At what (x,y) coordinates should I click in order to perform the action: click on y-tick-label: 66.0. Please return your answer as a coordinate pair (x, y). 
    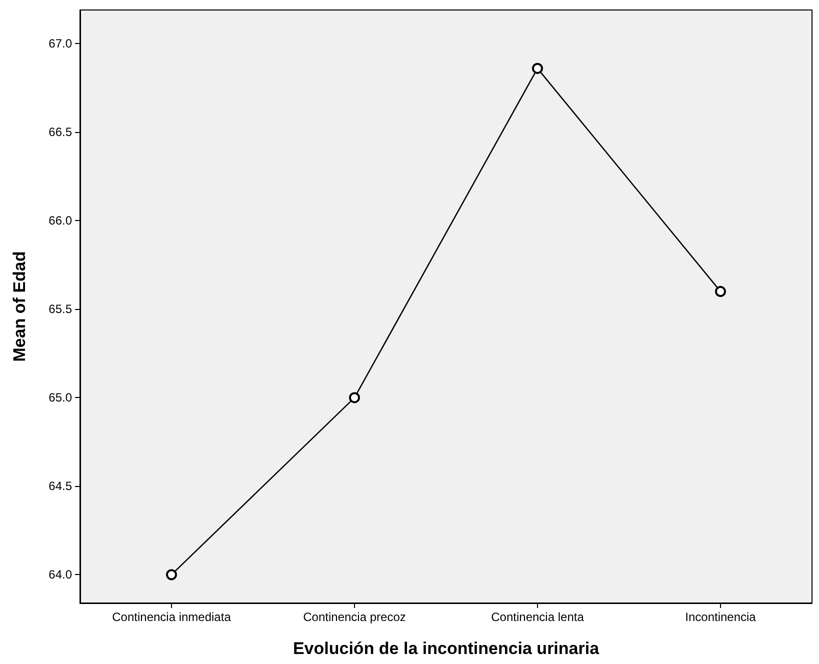
    Looking at the image, I should click on (60, 221).